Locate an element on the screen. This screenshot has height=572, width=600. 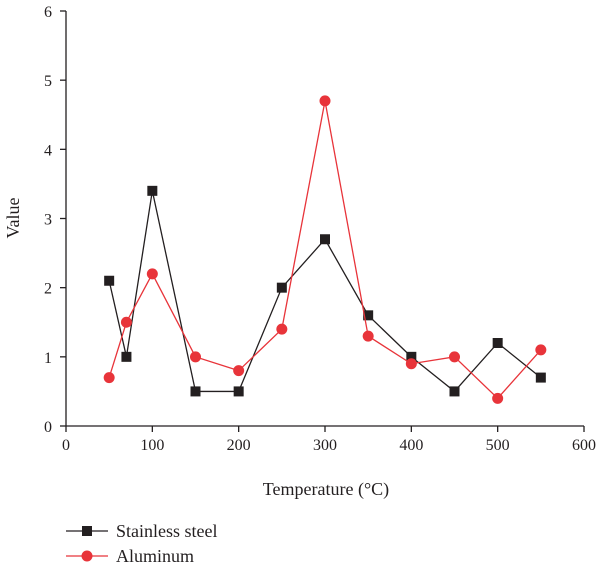
x-tick-label: 200 is located at coordinates (239, 445).